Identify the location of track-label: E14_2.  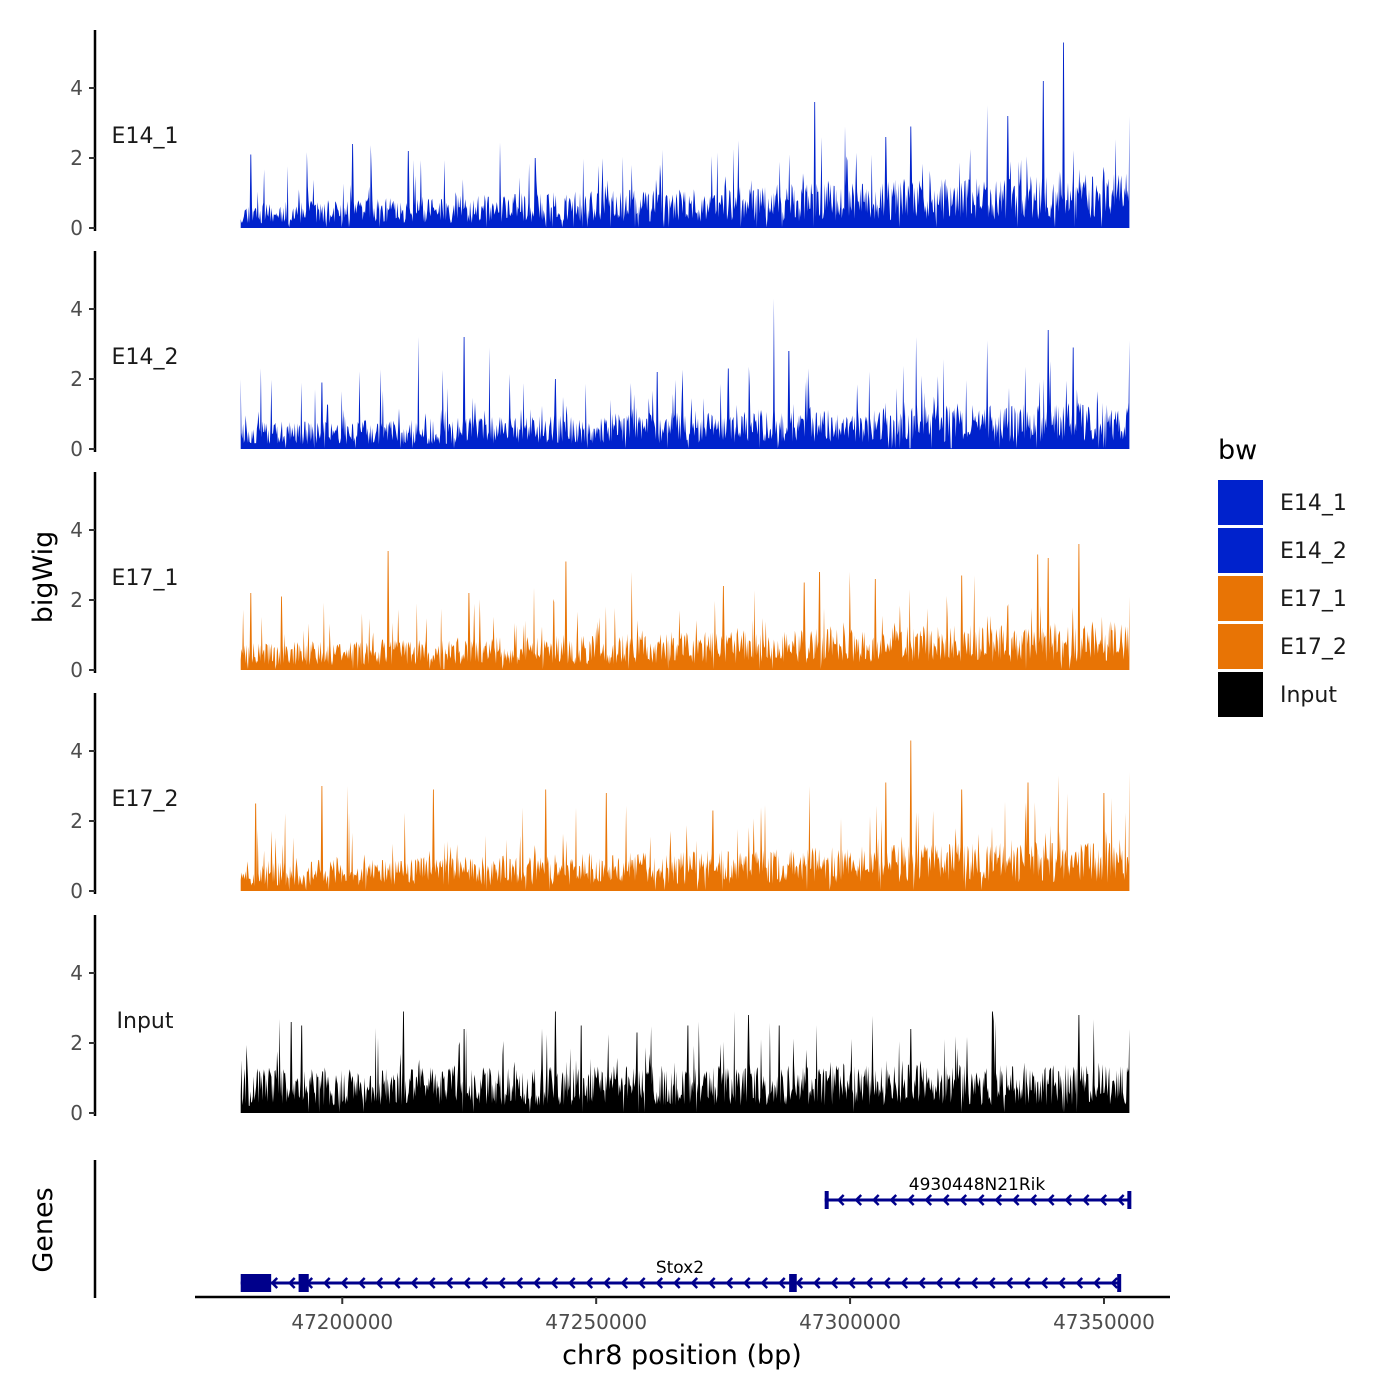
(145, 357).